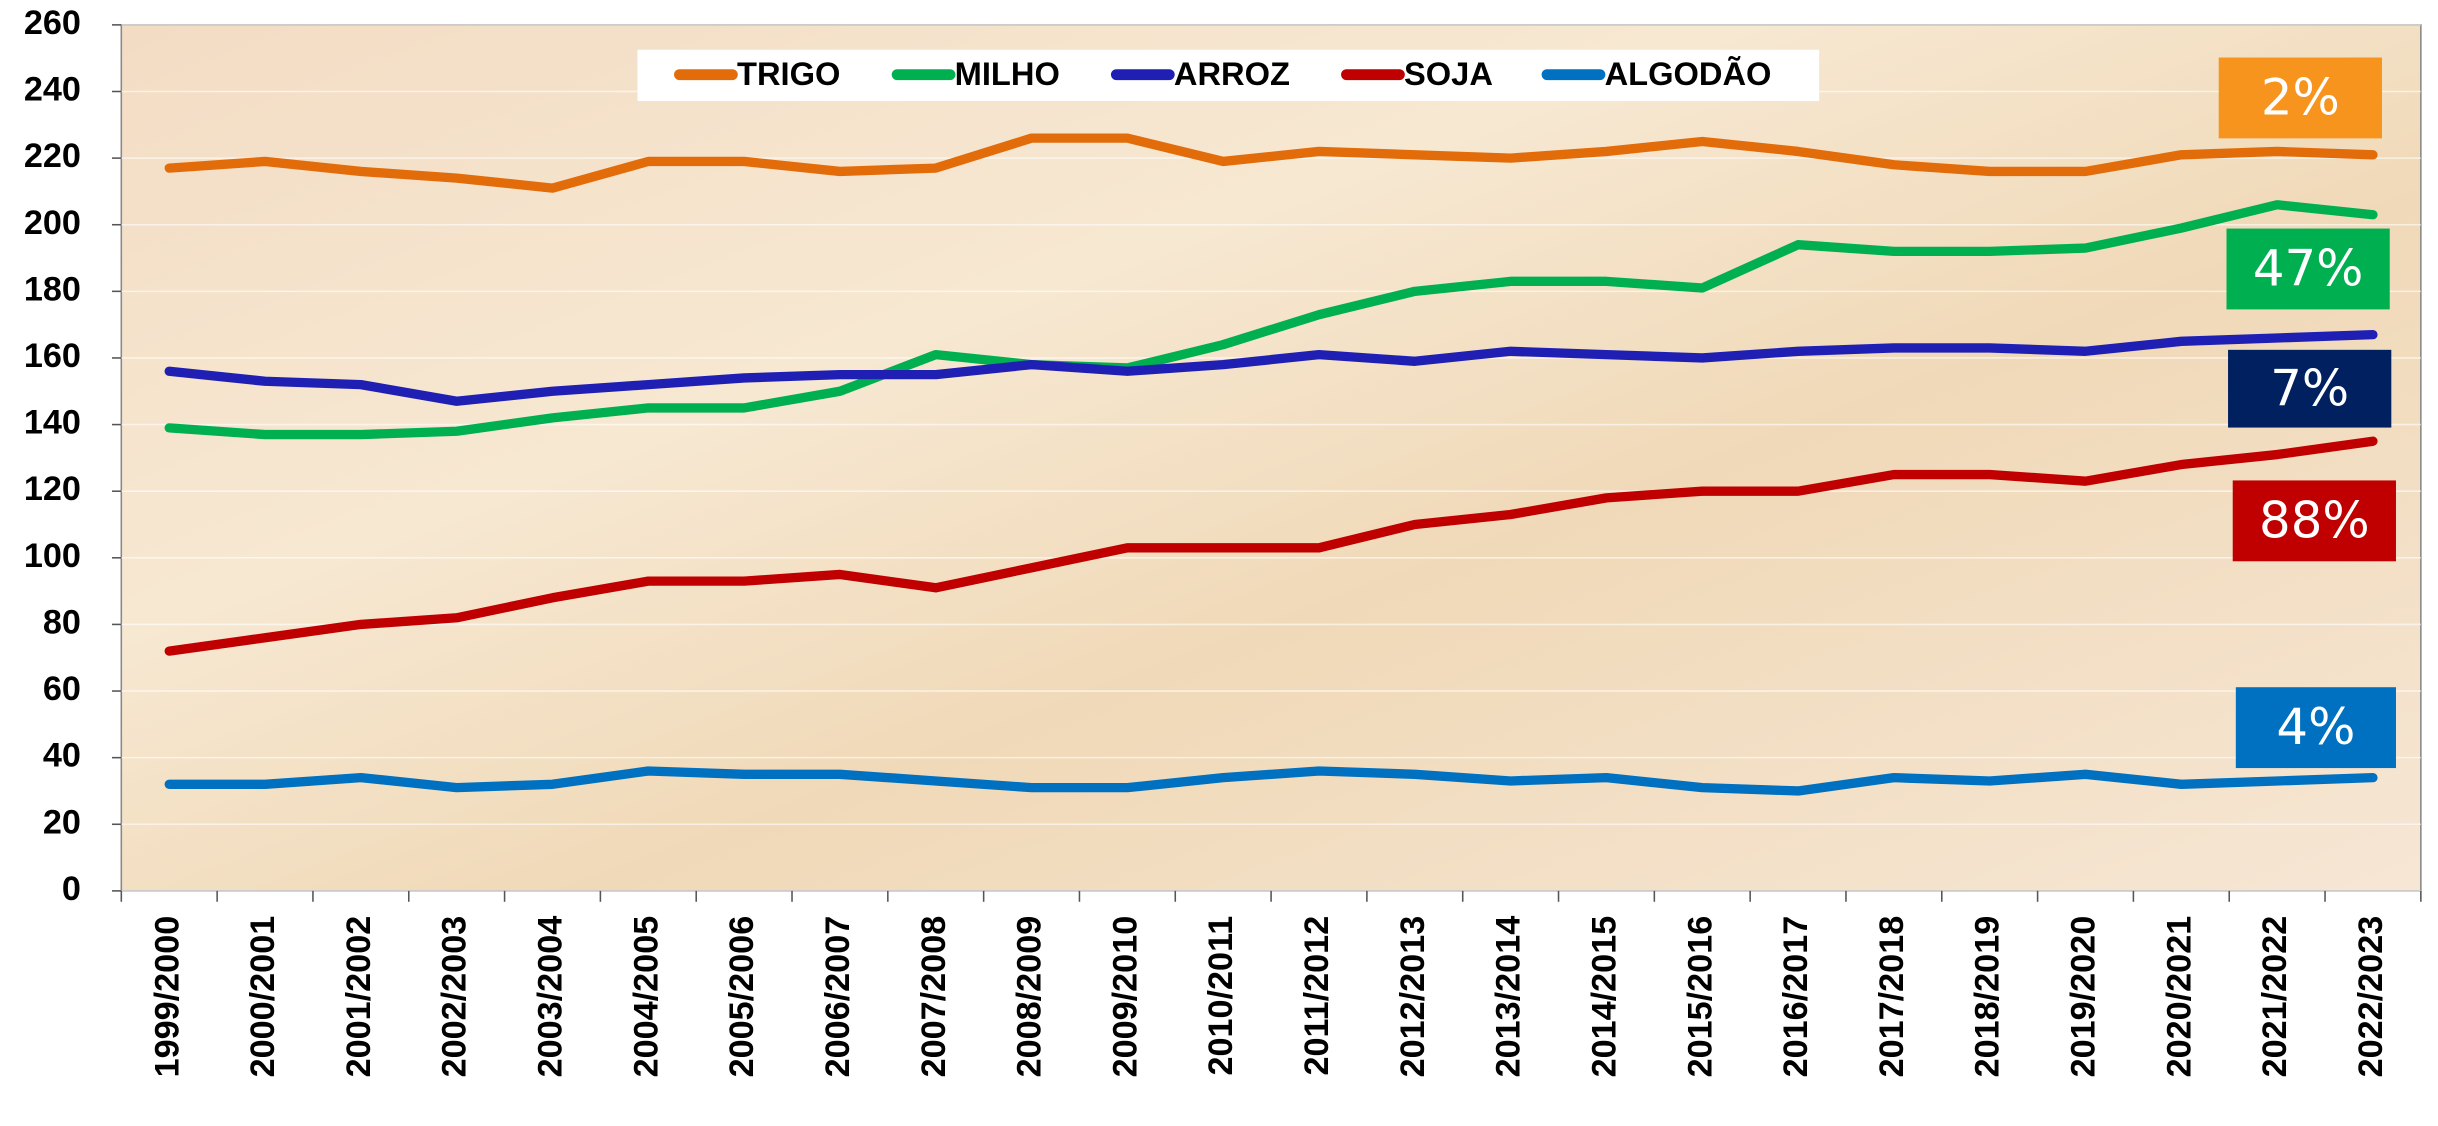 This screenshot has width=2438, height=1126. What do you see at coordinates (52, 556) in the screenshot?
I see `y-tick-label: 100` at bounding box center [52, 556].